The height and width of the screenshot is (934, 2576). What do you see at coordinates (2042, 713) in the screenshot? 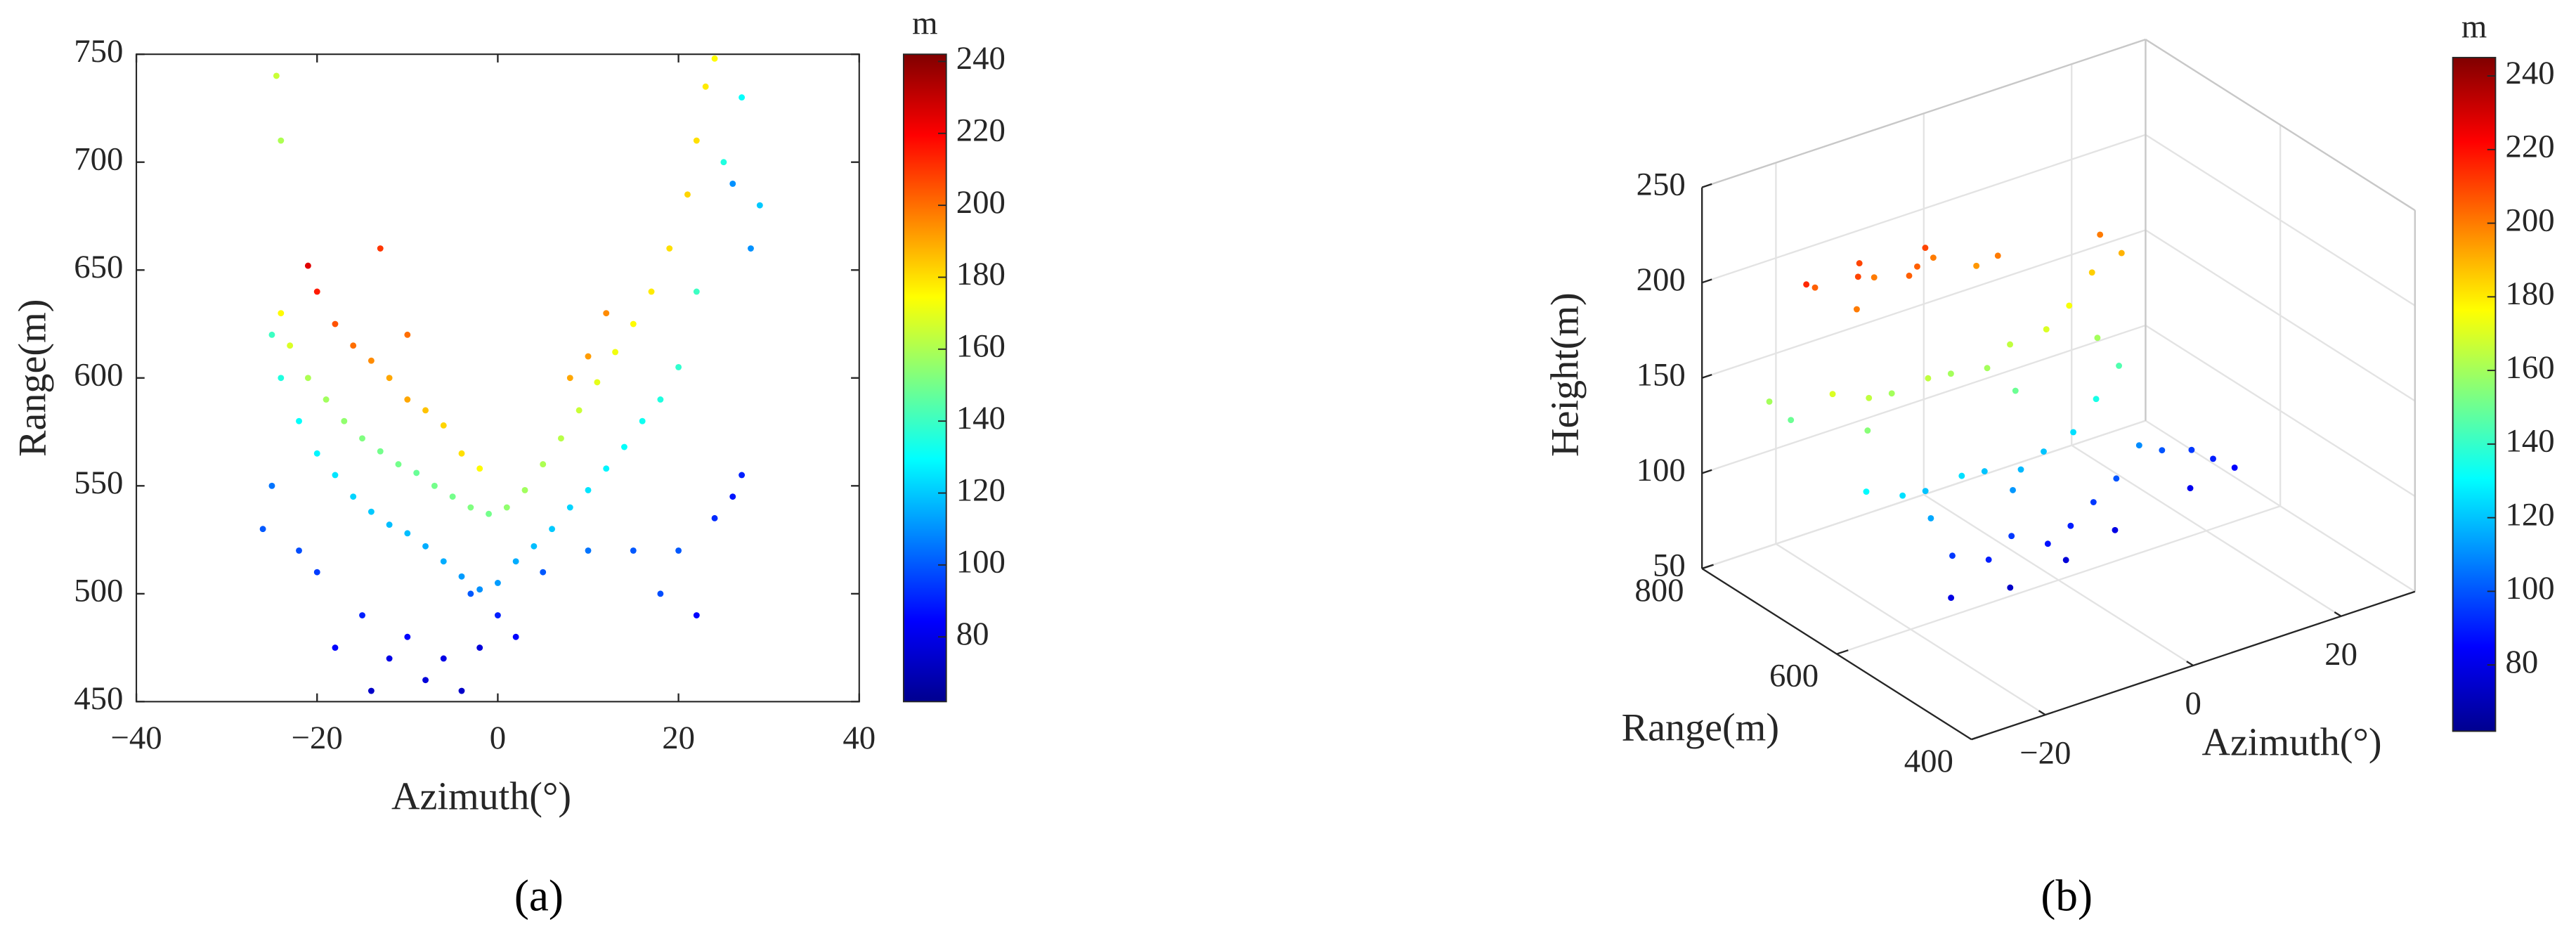
I see `x-tick` at bounding box center [2042, 713].